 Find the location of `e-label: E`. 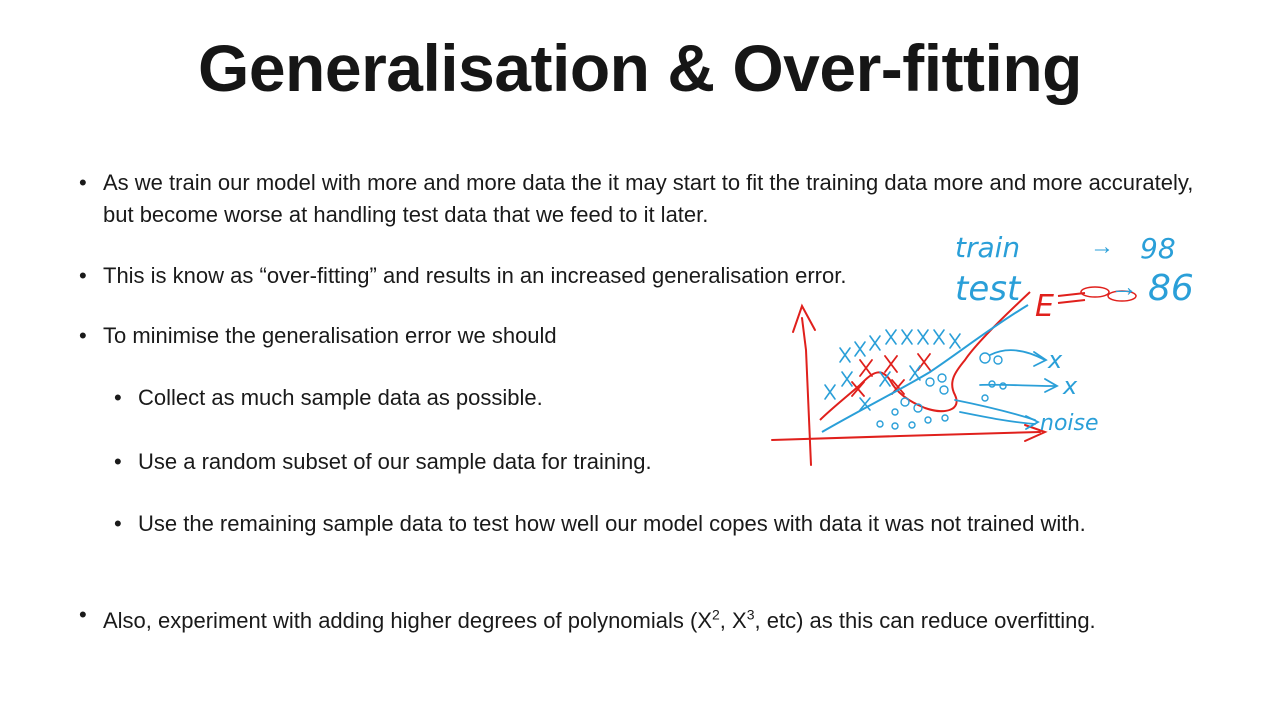

e-label: E is located at coordinates (1044, 306).